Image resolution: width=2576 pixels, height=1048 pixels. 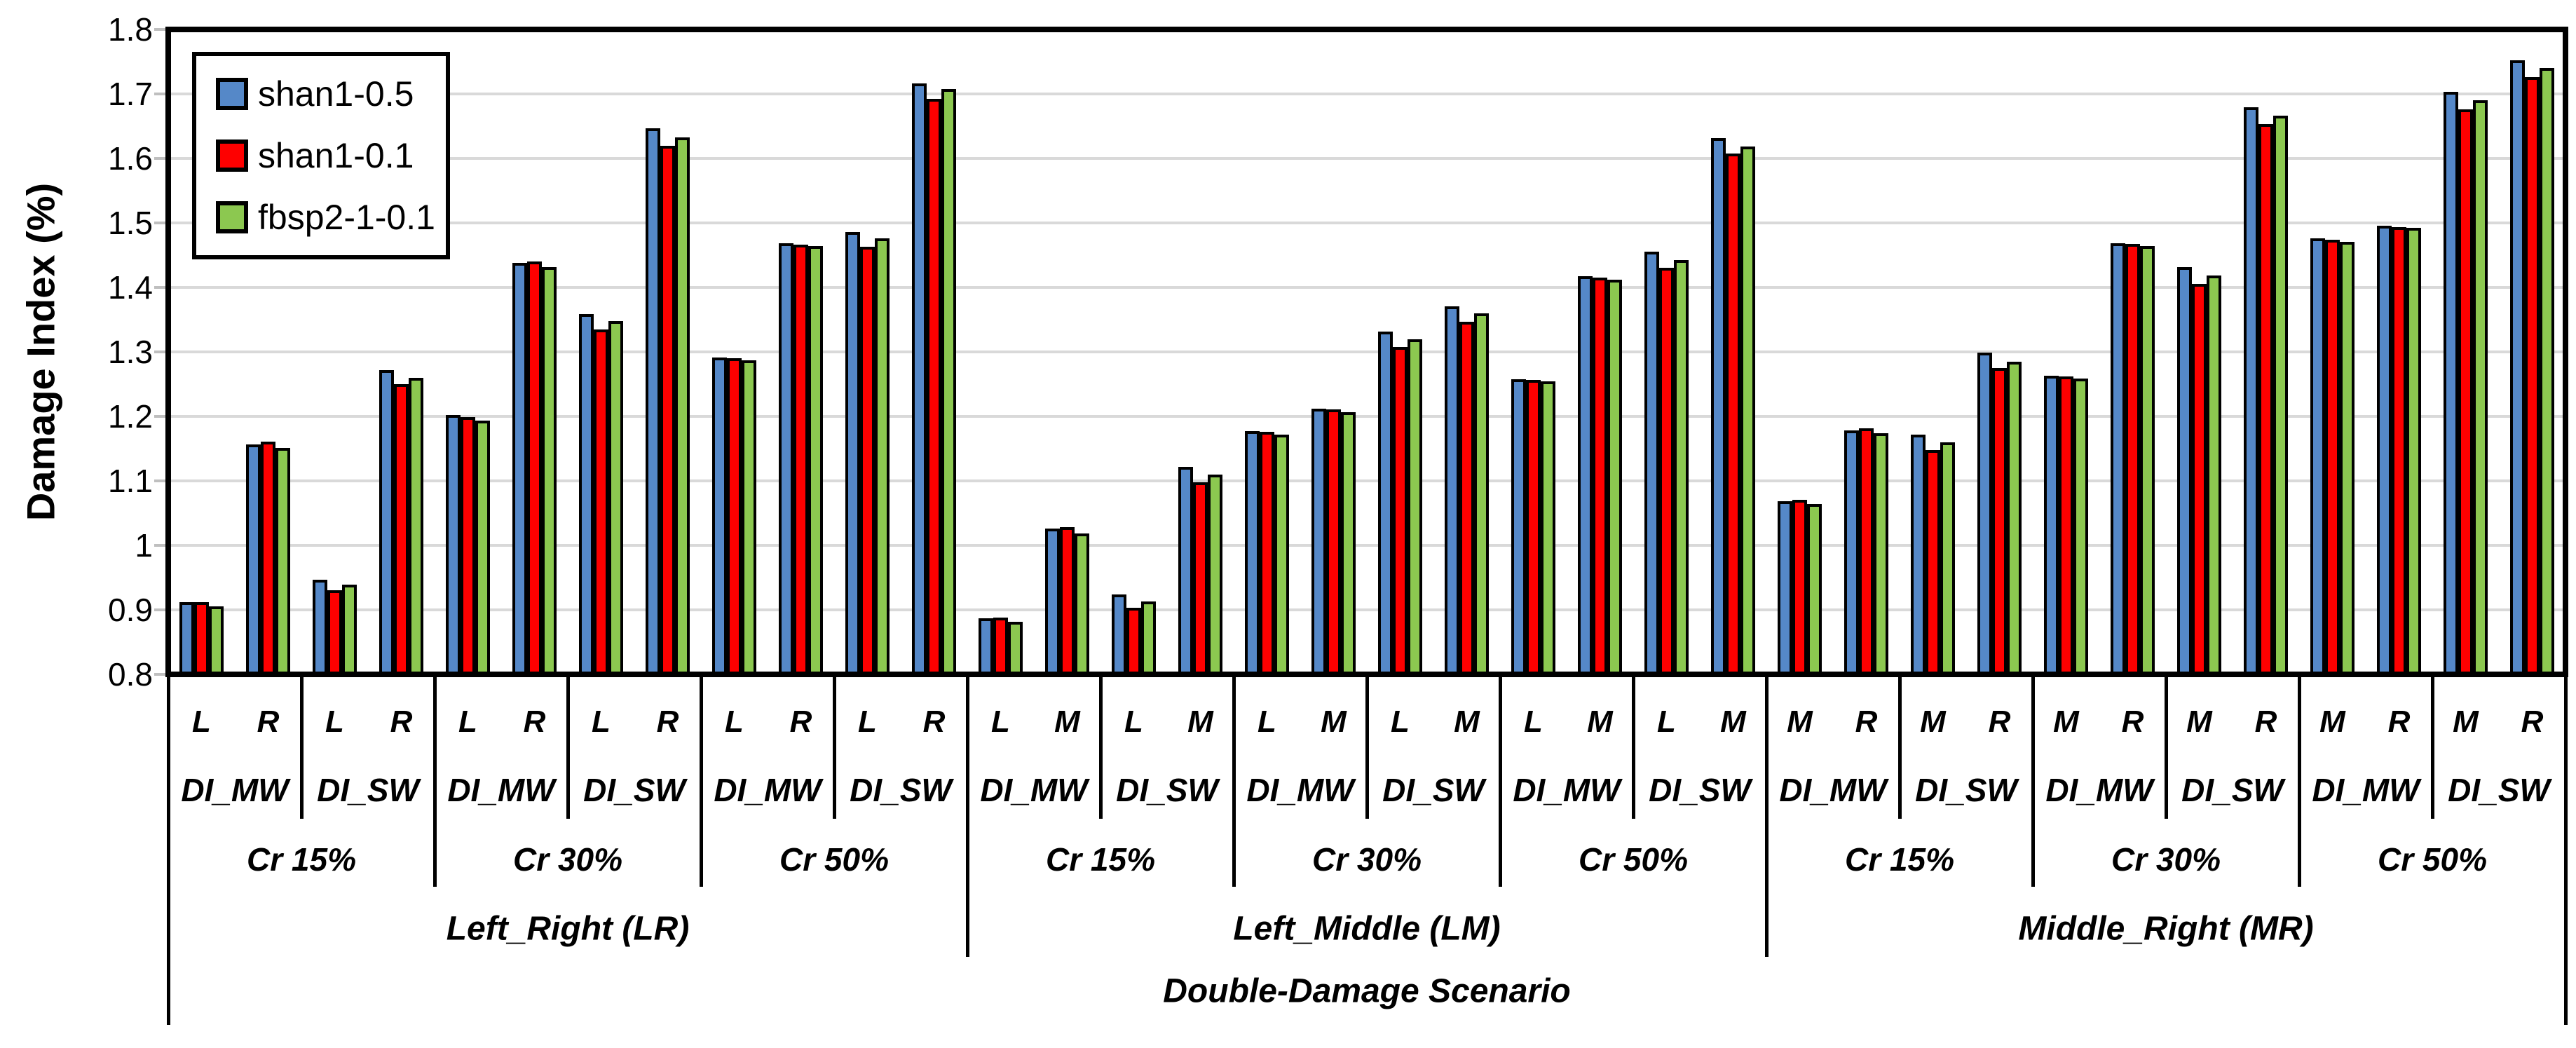 What do you see at coordinates (130, 674) in the screenshot?
I see `y-axis-tick-label: 0.8` at bounding box center [130, 674].